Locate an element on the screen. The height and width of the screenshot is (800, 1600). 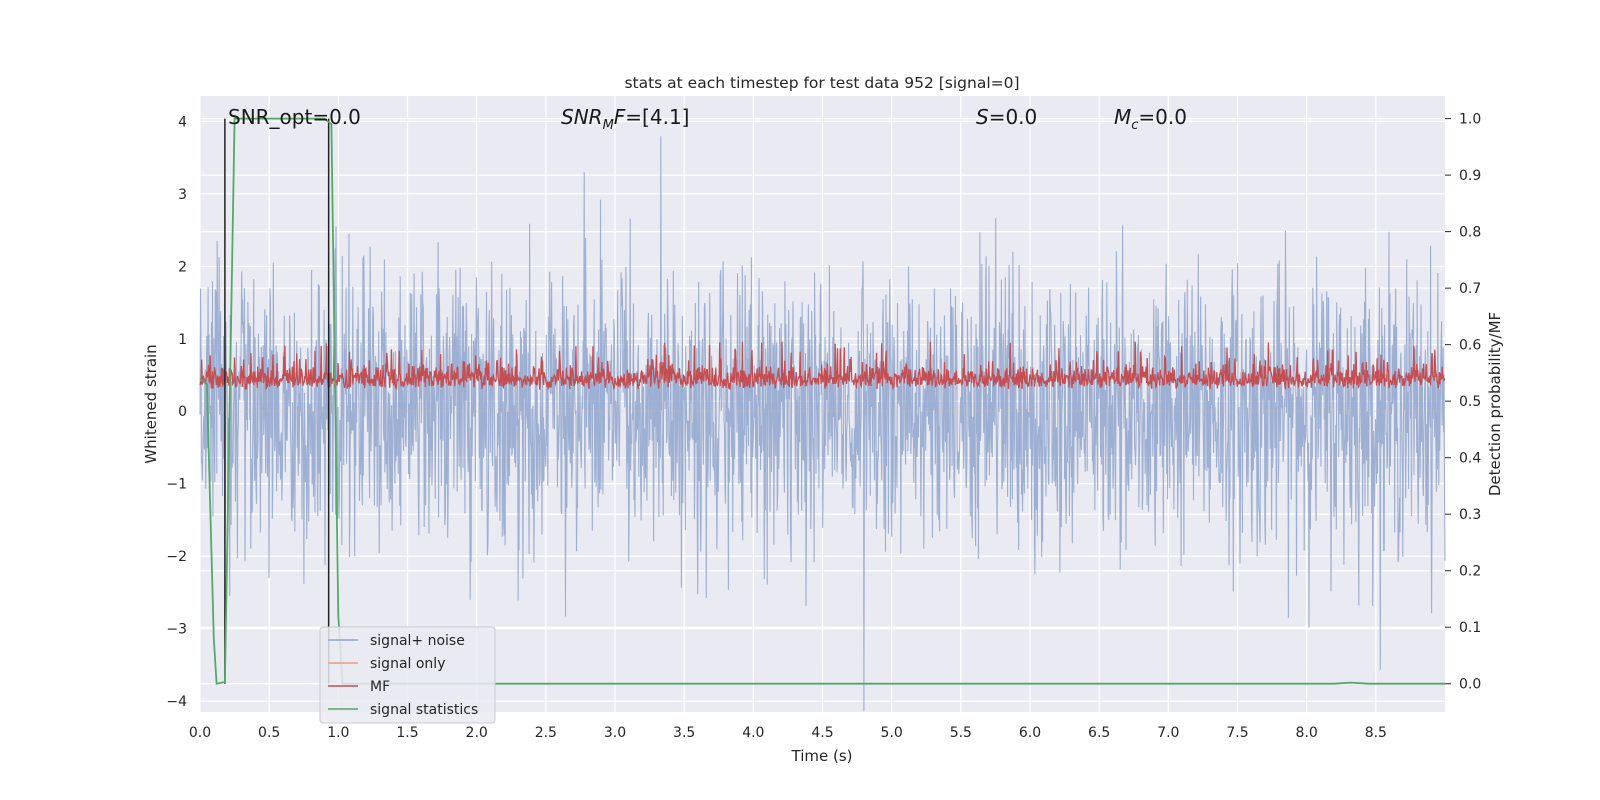
legend-label-signal-only: signal only is located at coordinates (407, 664).